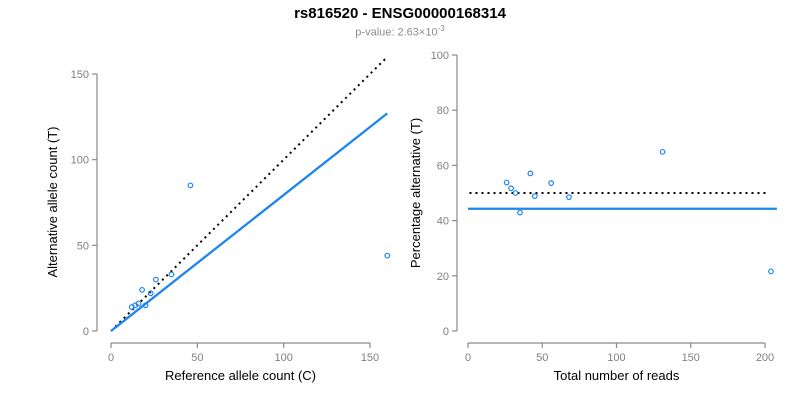 Image resolution: width=800 pixels, height=400 pixels. I want to click on y-tick-label: 150, so click(80, 75).